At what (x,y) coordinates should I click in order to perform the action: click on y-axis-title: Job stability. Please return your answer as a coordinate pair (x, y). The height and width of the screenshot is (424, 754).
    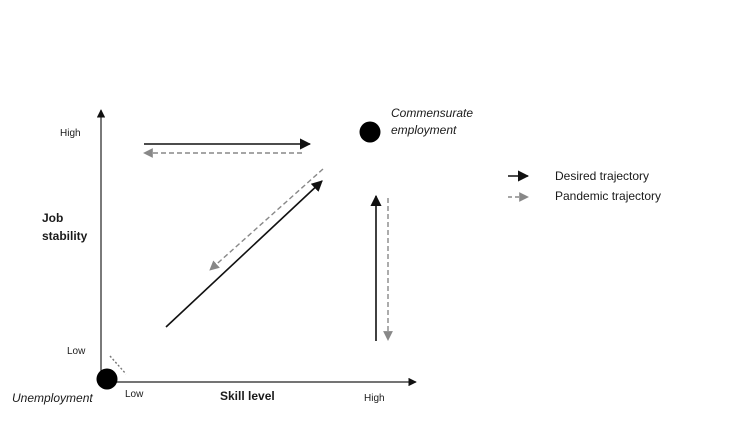
    Looking at the image, I should click on (64, 227).